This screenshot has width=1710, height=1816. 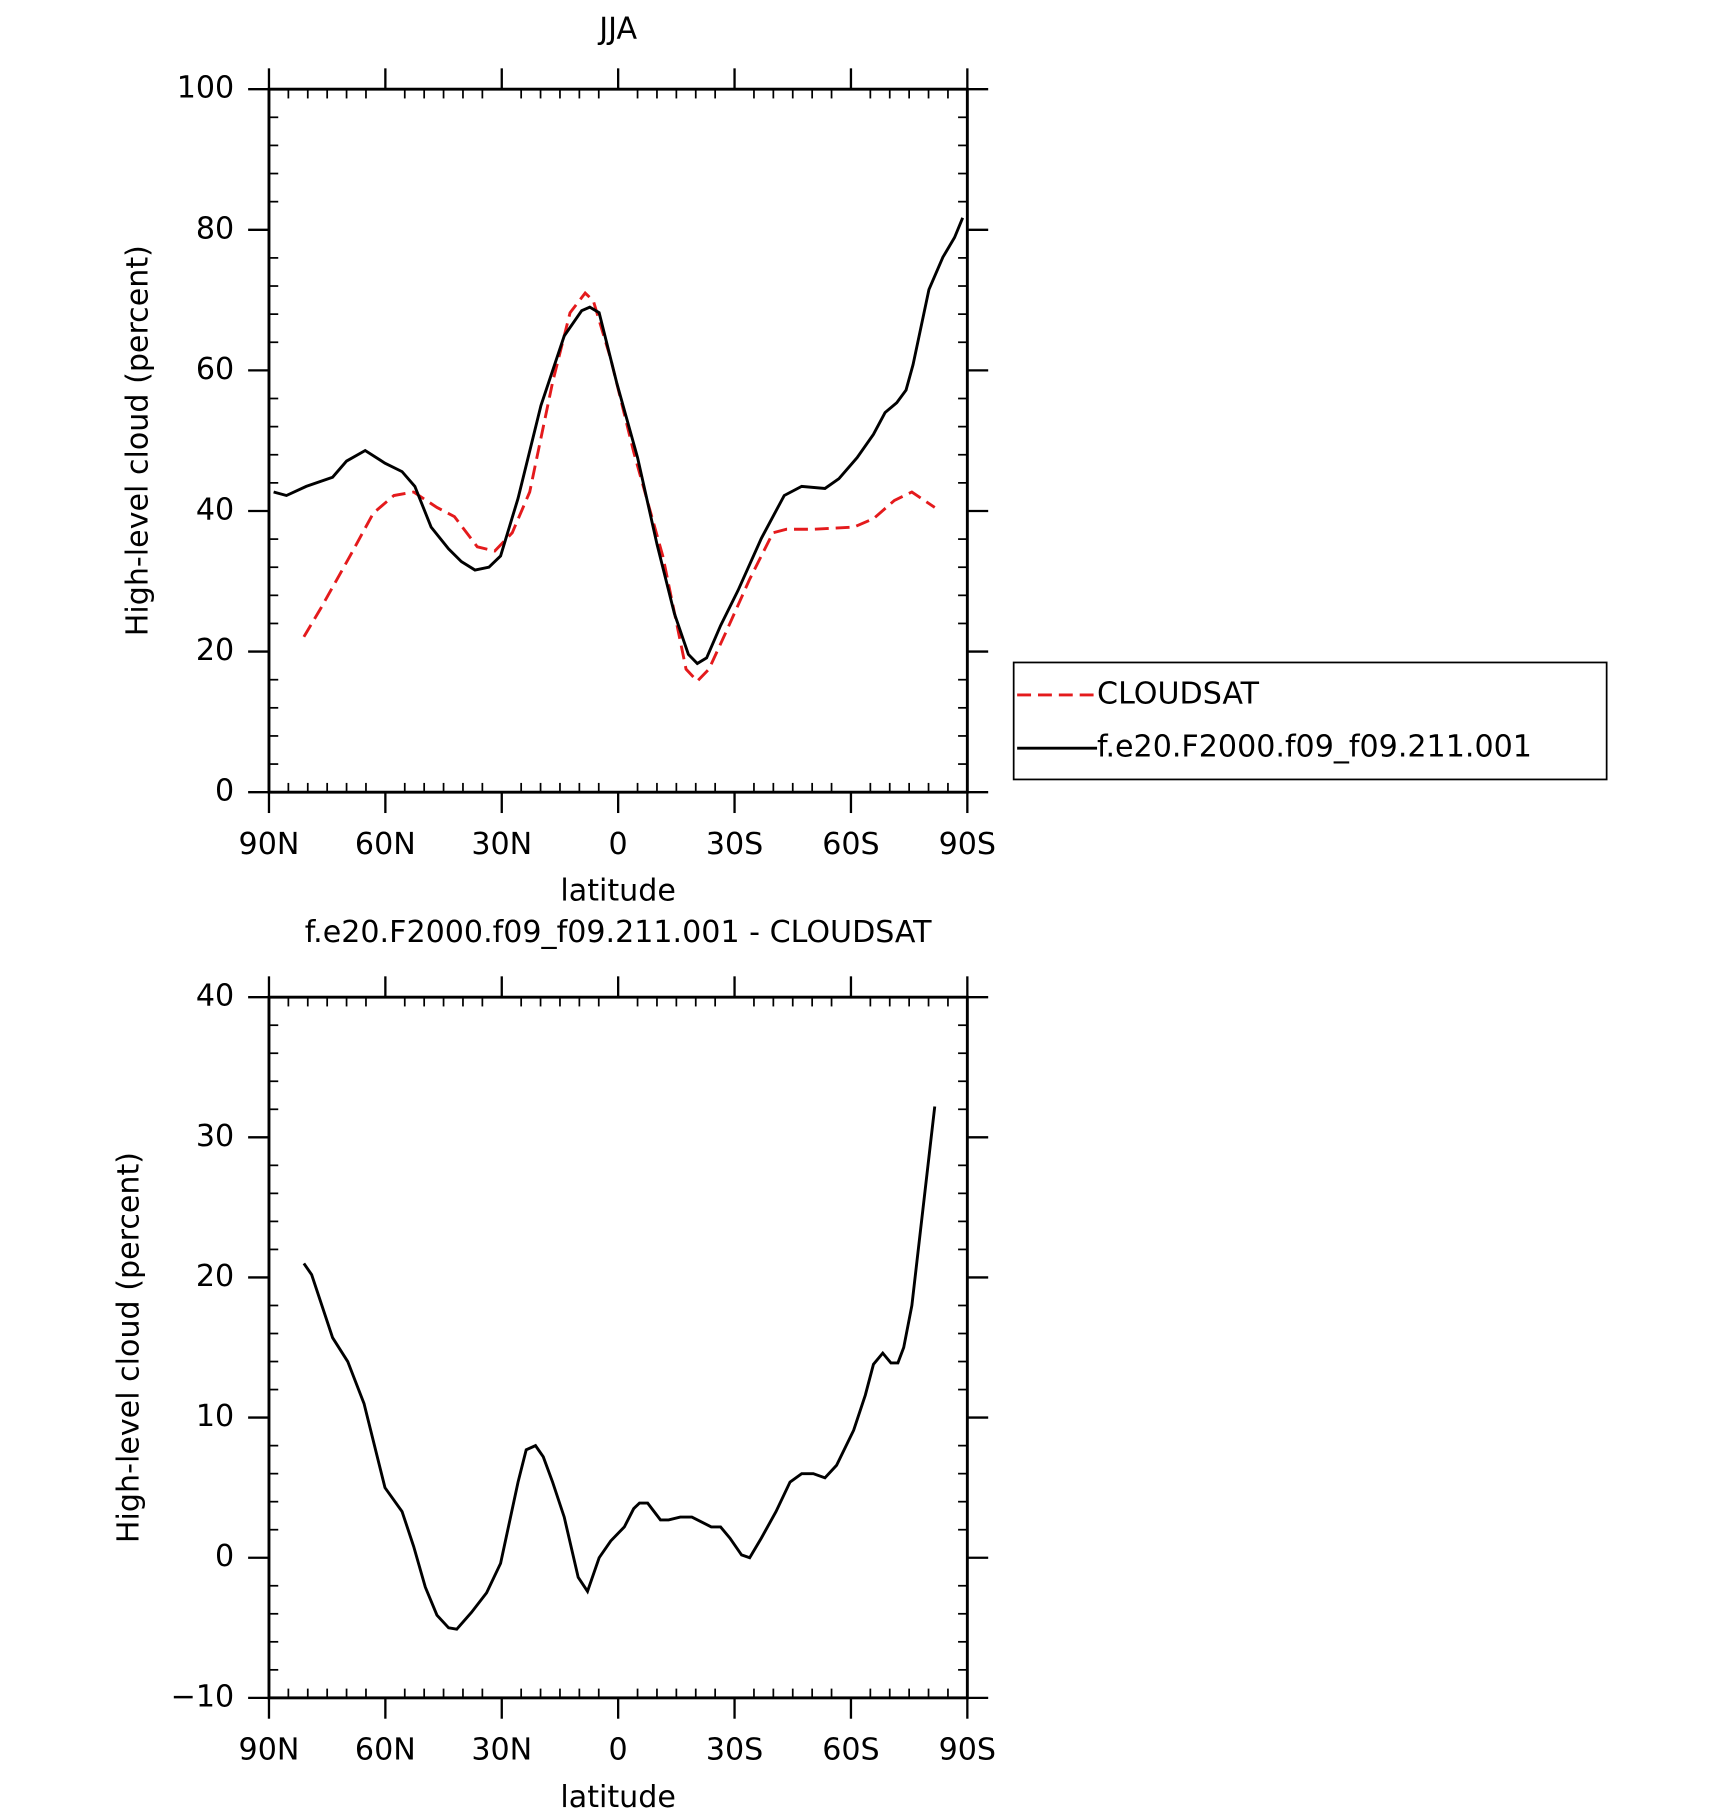 What do you see at coordinates (1314, 747) in the screenshot?
I see `legend-label: f.e20.F2000.f09_f09.211.001` at bounding box center [1314, 747].